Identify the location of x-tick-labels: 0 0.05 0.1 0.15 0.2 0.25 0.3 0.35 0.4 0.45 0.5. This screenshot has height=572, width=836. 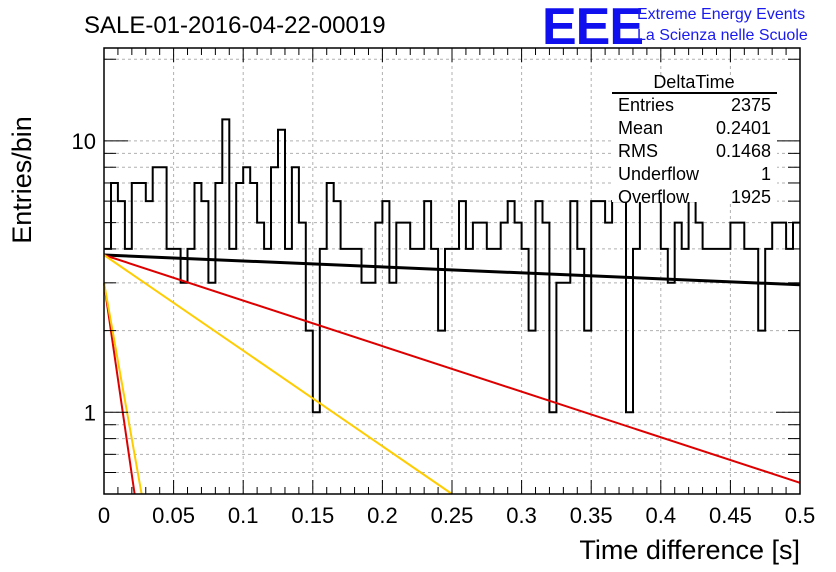
(456, 515).